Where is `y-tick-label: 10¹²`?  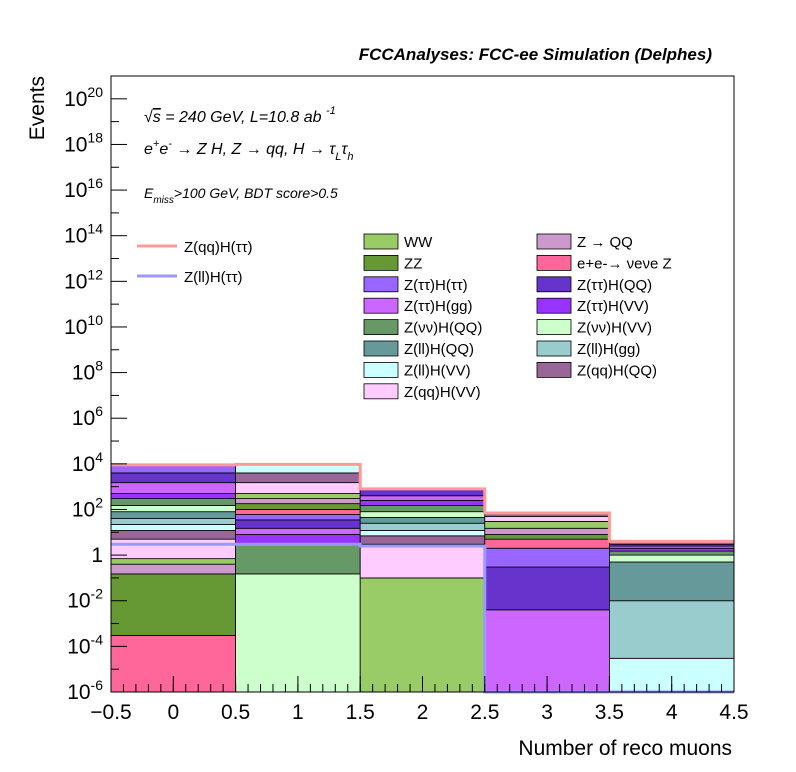
y-tick-label: 10¹² is located at coordinates (83, 279).